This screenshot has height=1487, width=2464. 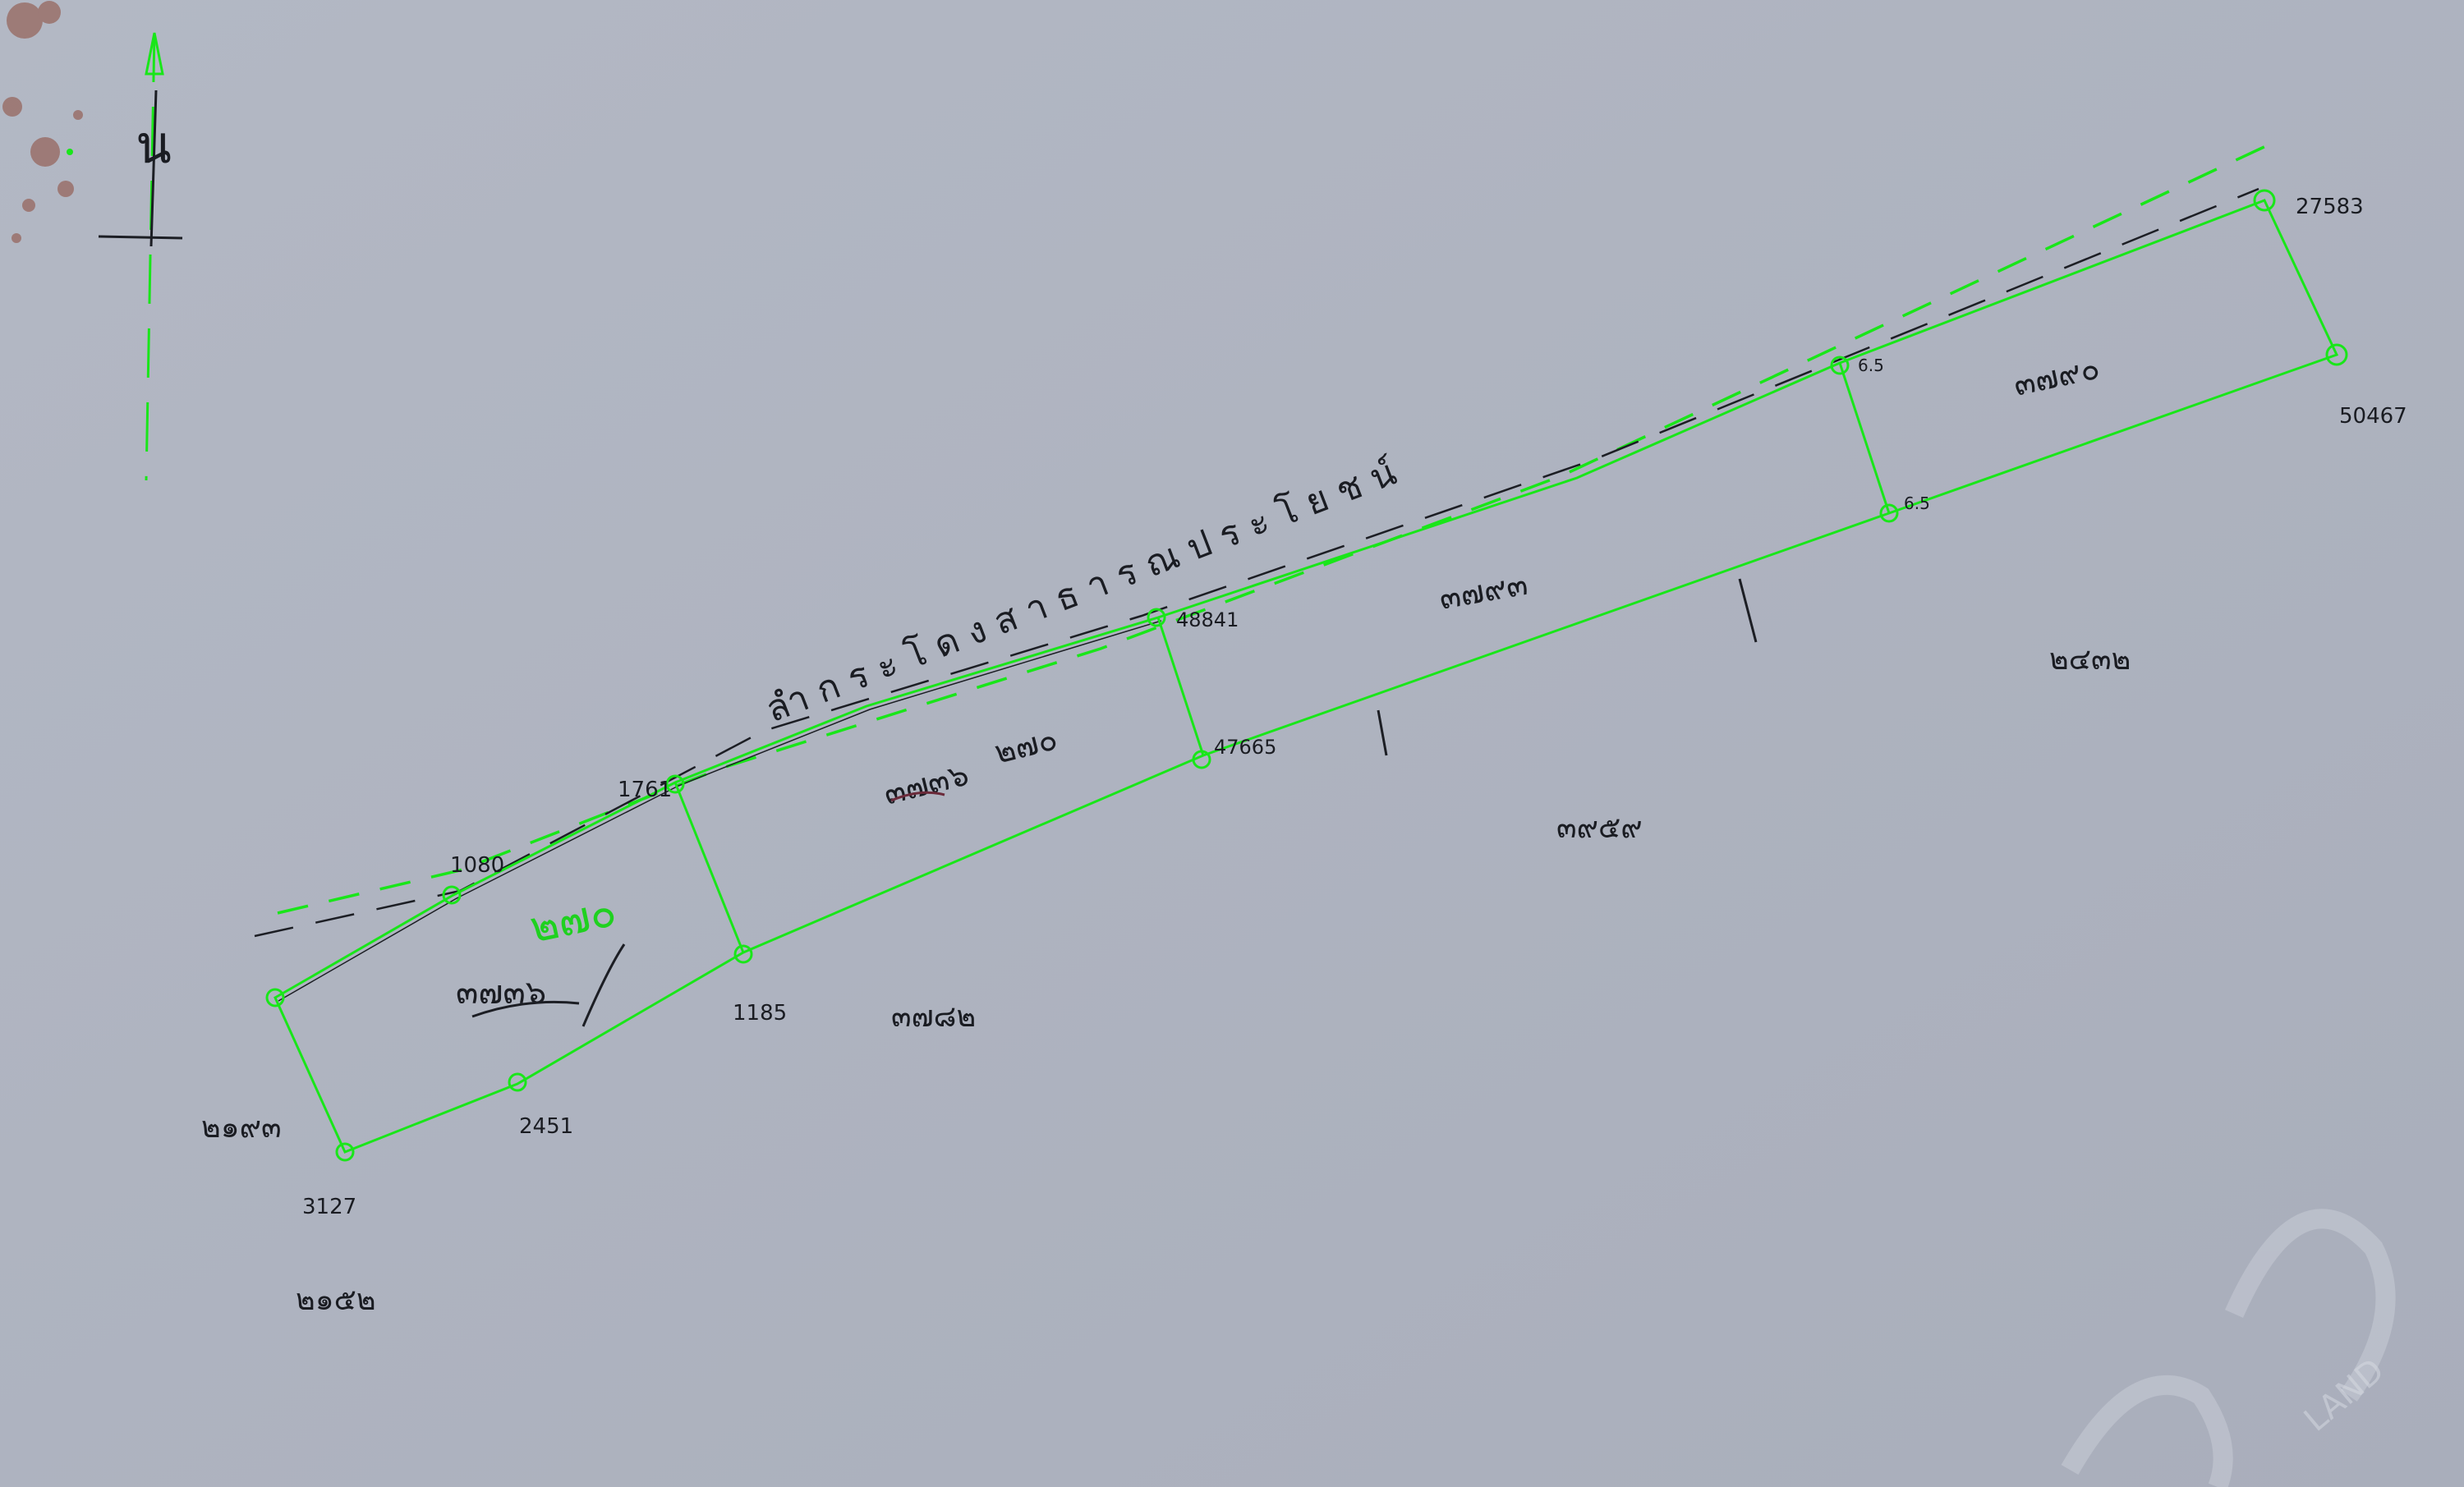 What do you see at coordinates (501, 993) in the screenshot?
I see `parcel-label-west: ๓๗๓๖` at bounding box center [501, 993].